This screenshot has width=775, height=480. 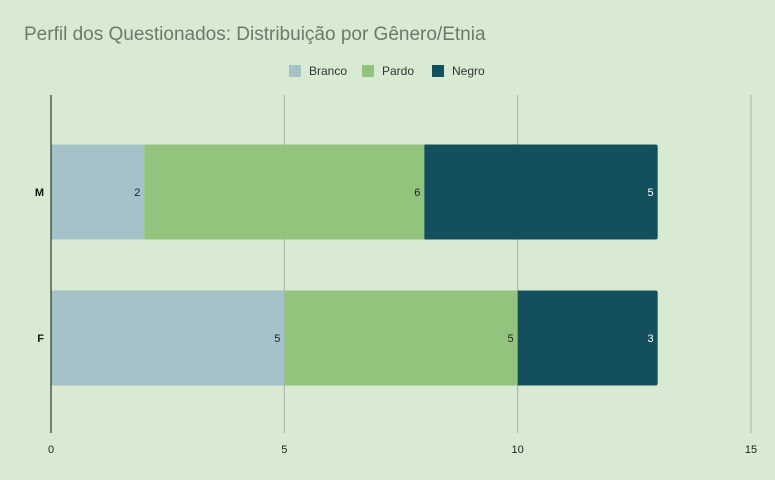 I want to click on x-tick-label-15: 15, so click(x=751, y=450).